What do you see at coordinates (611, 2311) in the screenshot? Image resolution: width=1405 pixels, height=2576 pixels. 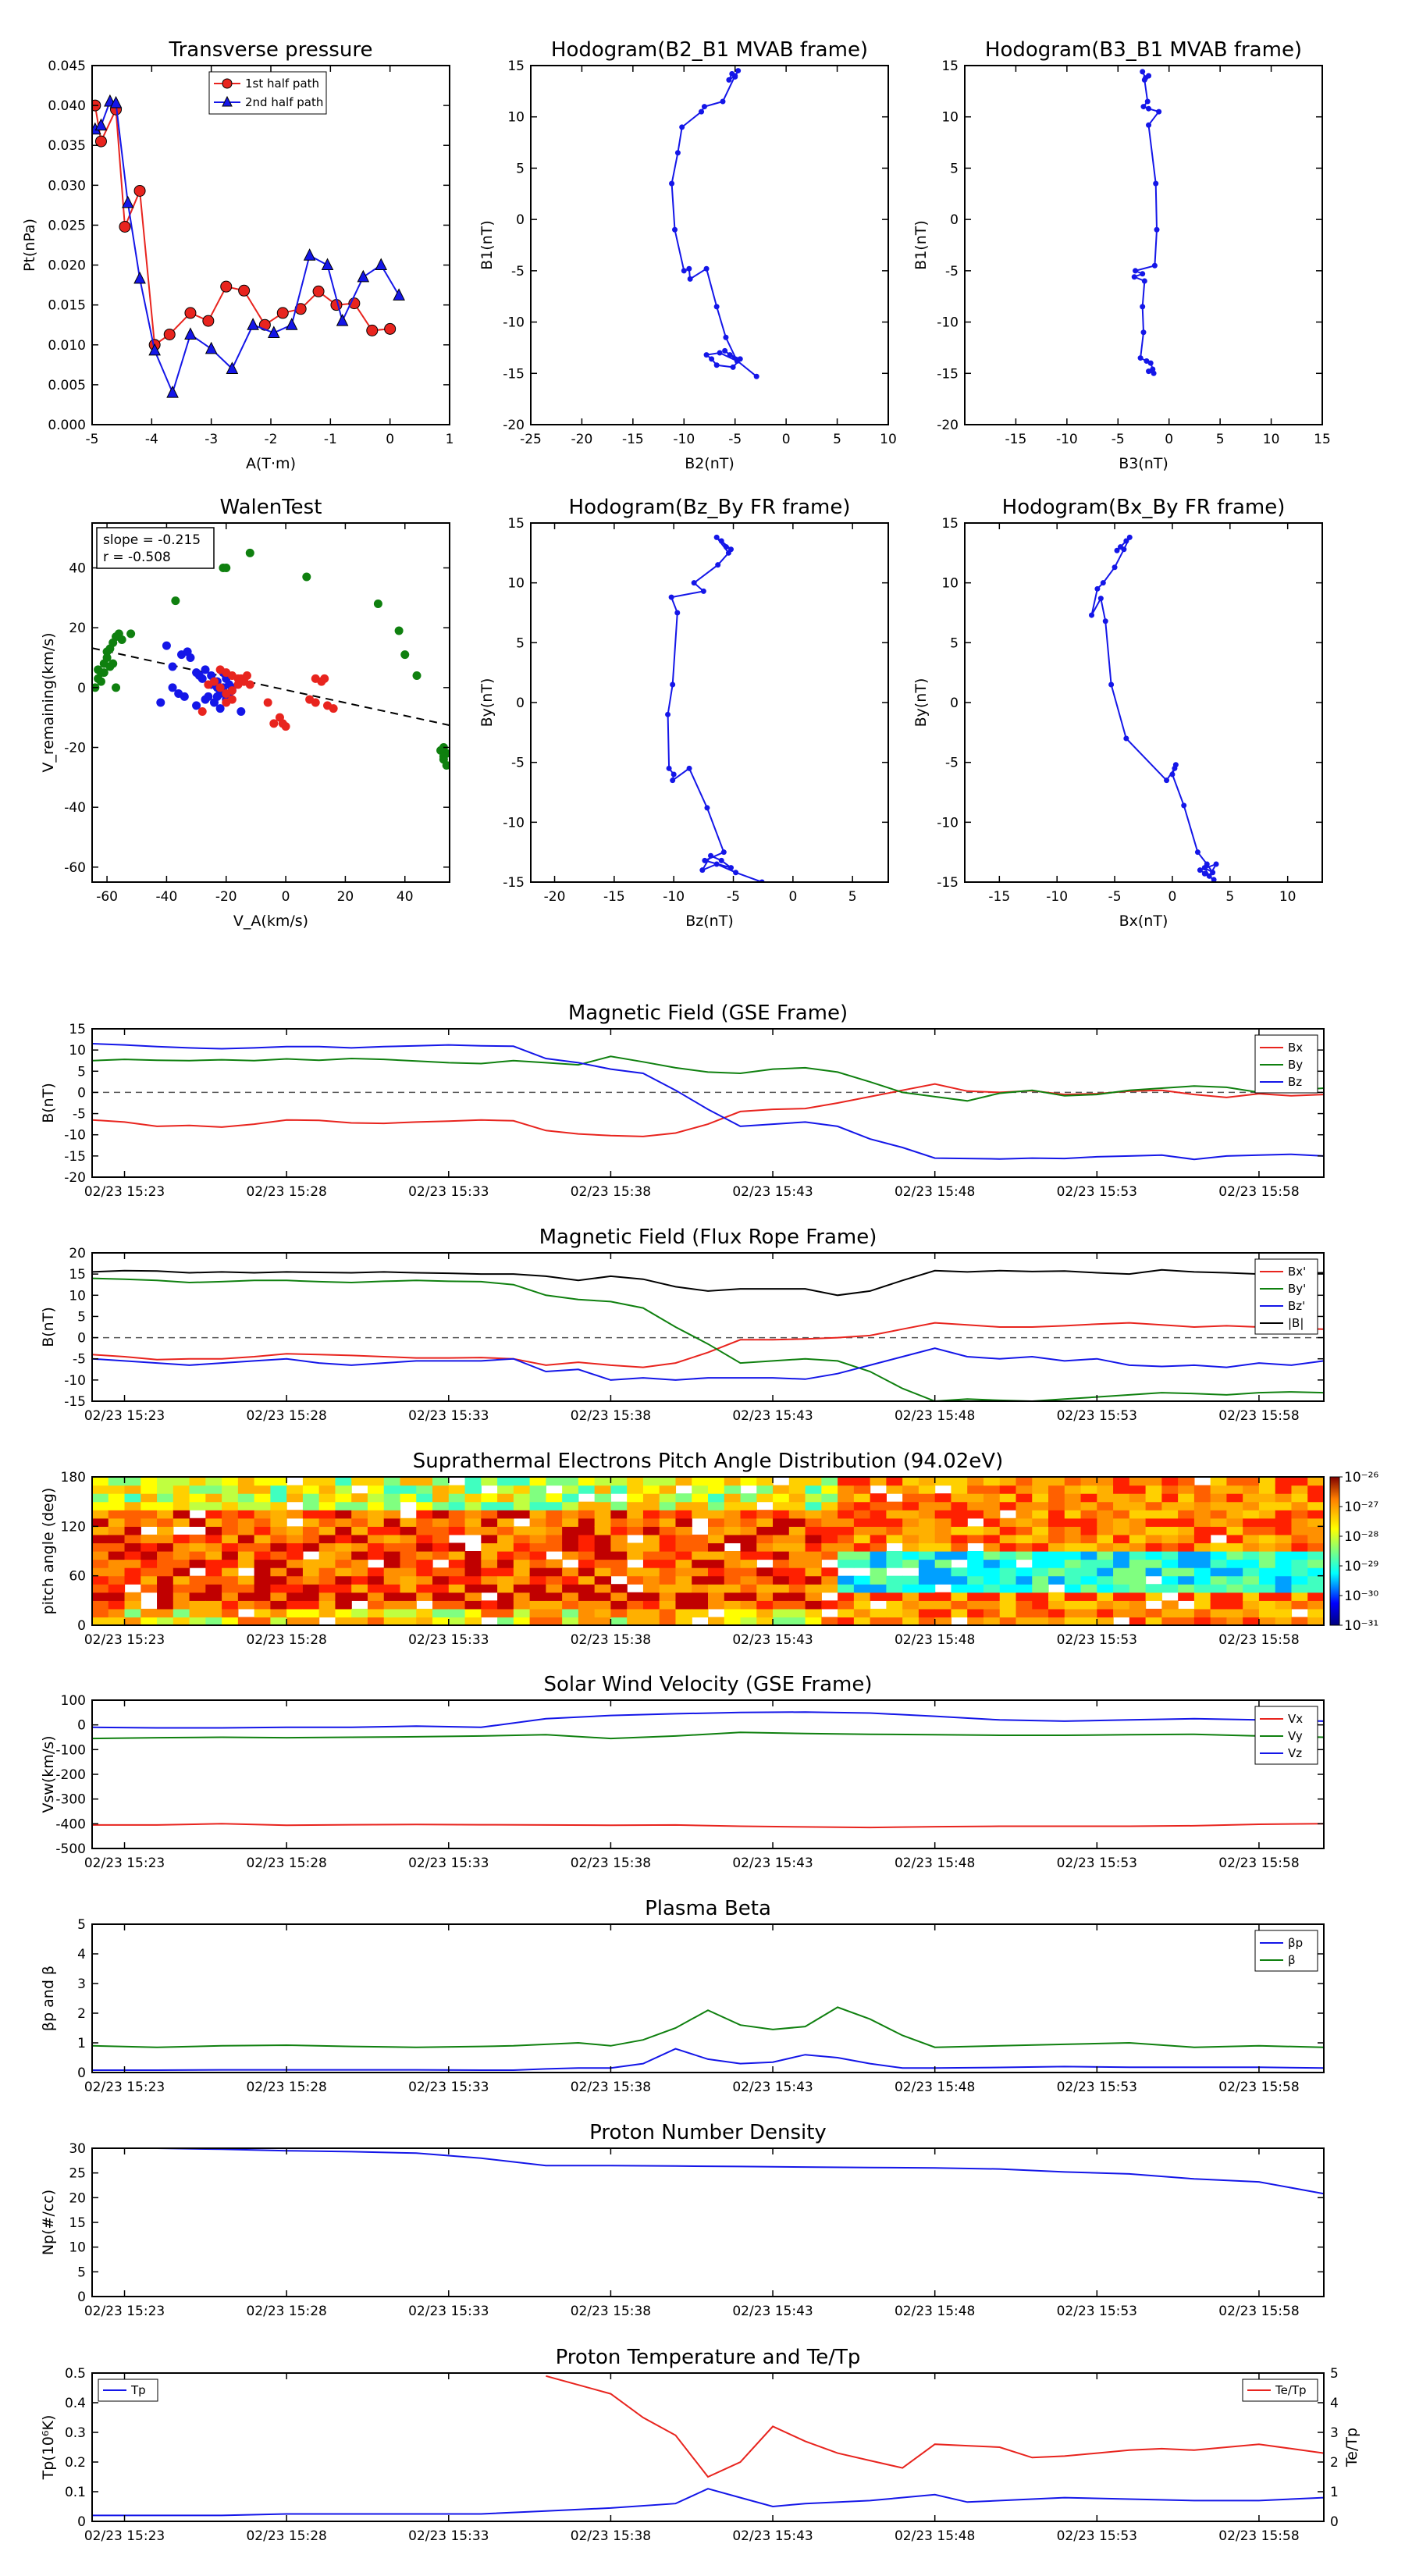 I see `x-tick-label: 02/23 15:38` at bounding box center [611, 2311].